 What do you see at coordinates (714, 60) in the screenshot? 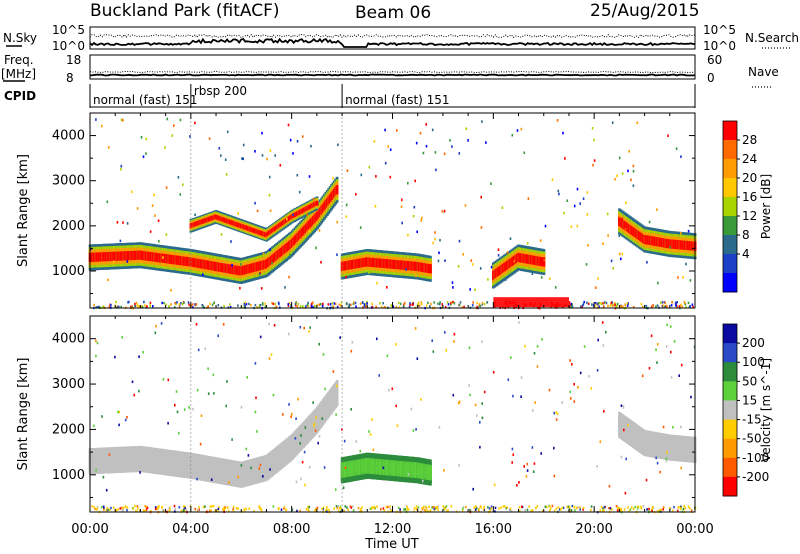
I see `nave-tick-top: 60` at bounding box center [714, 60].